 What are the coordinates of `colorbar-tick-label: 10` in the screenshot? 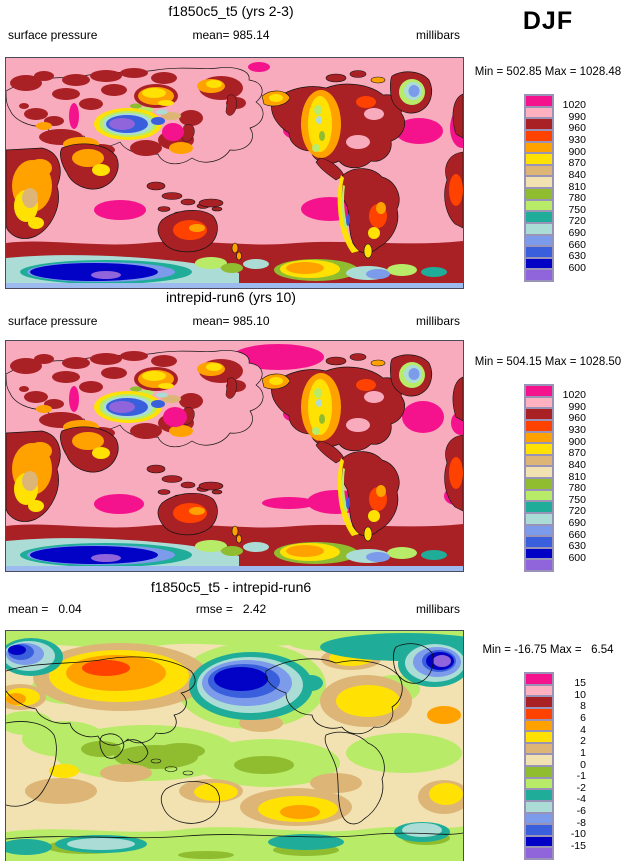 It's located at (580, 694).